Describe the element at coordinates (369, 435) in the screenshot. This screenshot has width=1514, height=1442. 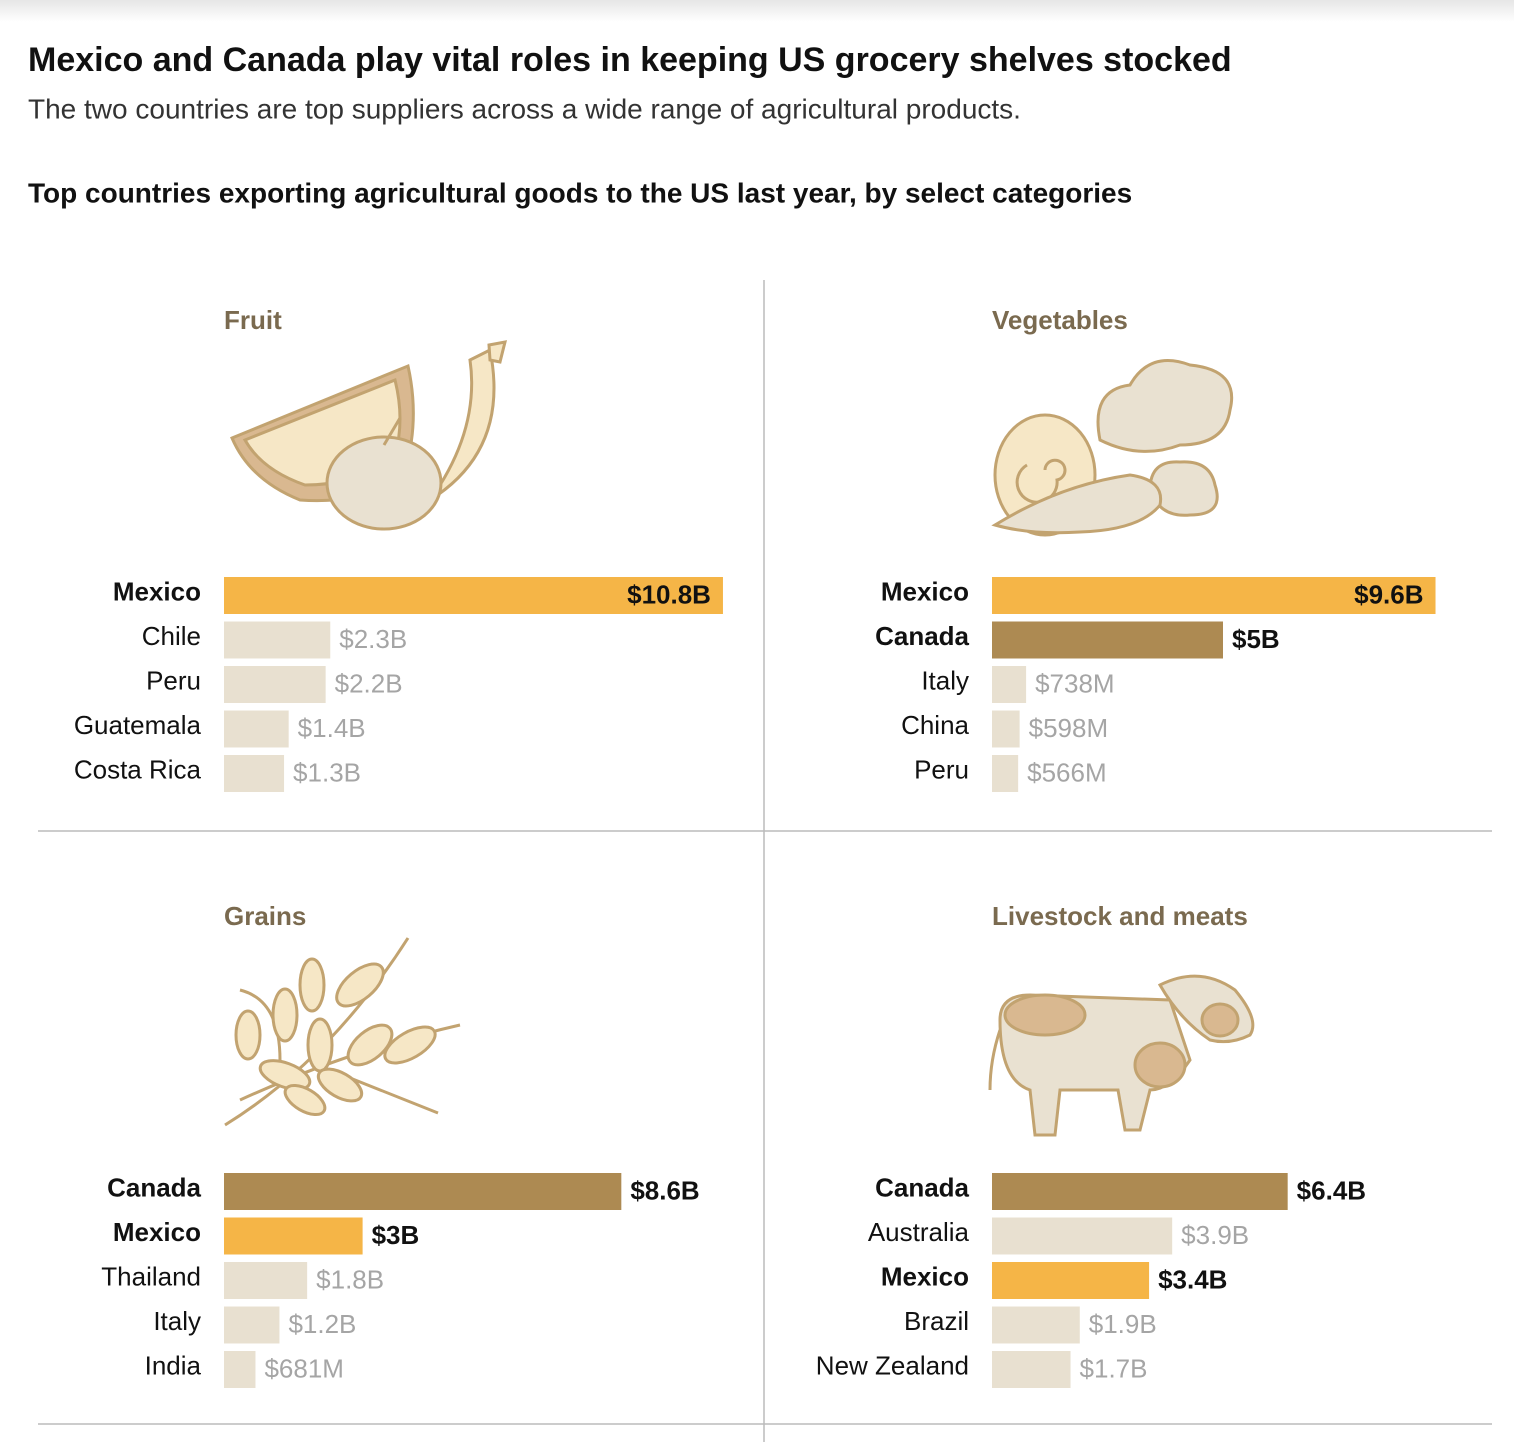
I see `fruit-illustration` at that location.